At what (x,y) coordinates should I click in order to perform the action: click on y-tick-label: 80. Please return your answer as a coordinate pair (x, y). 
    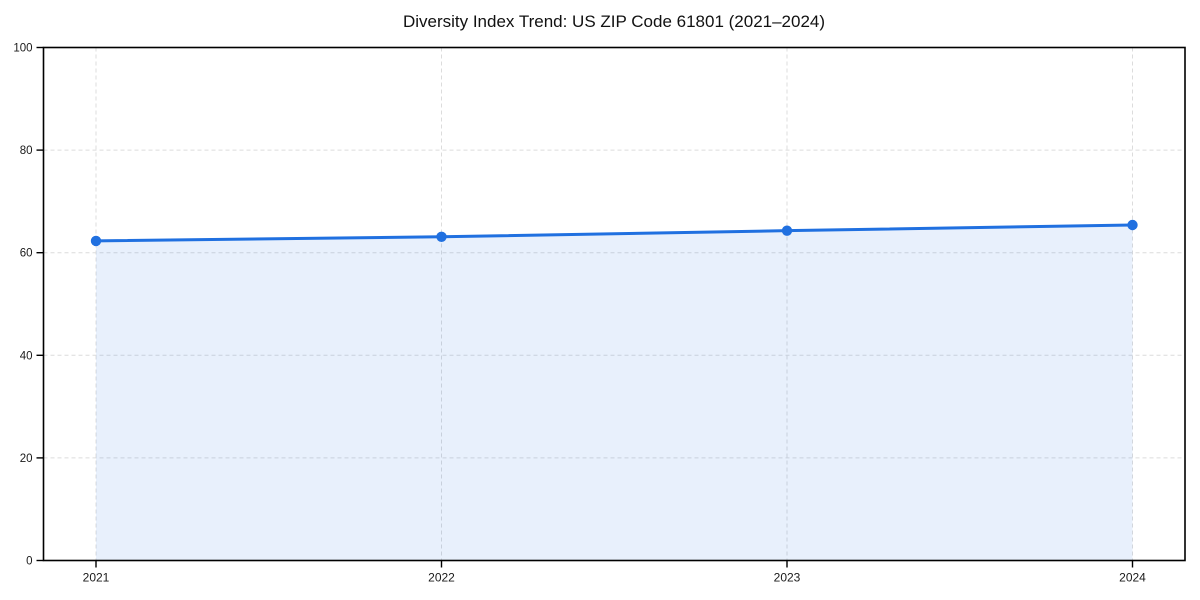
    Looking at the image, I should click on (26, 151).